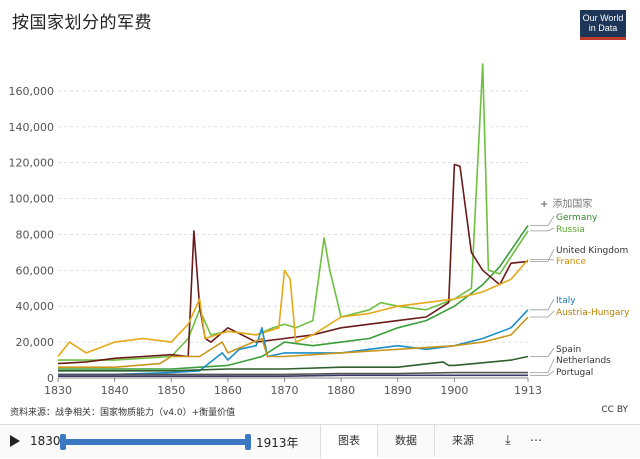 This screenshot has width=640, height=459. I want to click on legend-label: Italy, so click(566, 301).